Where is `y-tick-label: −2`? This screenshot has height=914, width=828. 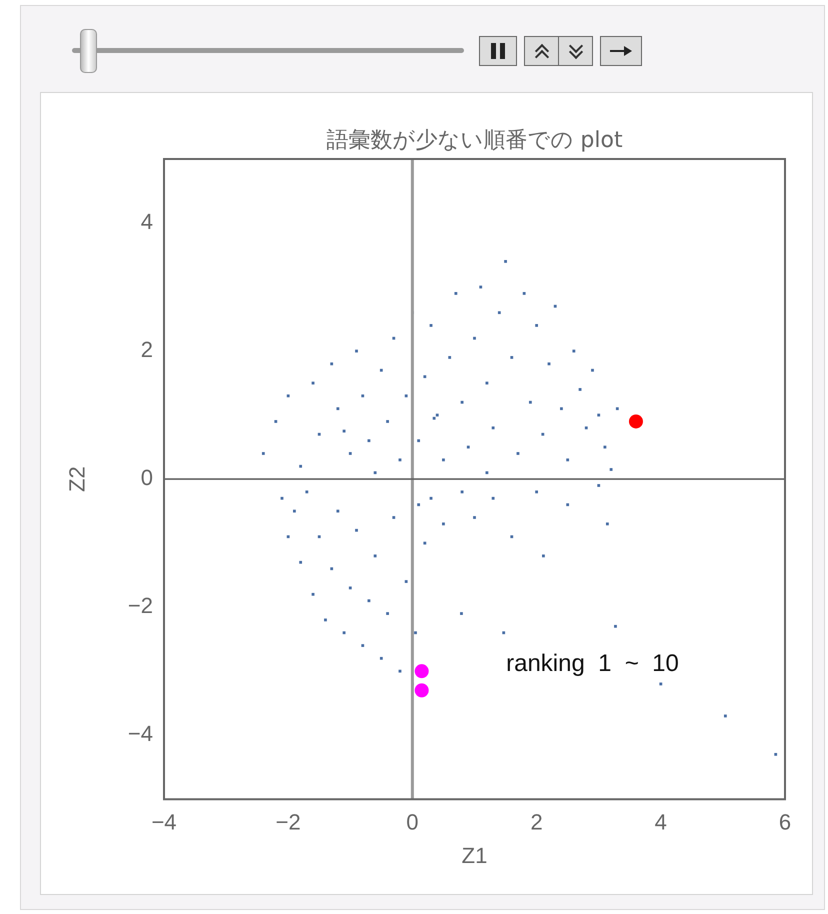
y-tick-label: −2 is located at coordinates (140, 605).